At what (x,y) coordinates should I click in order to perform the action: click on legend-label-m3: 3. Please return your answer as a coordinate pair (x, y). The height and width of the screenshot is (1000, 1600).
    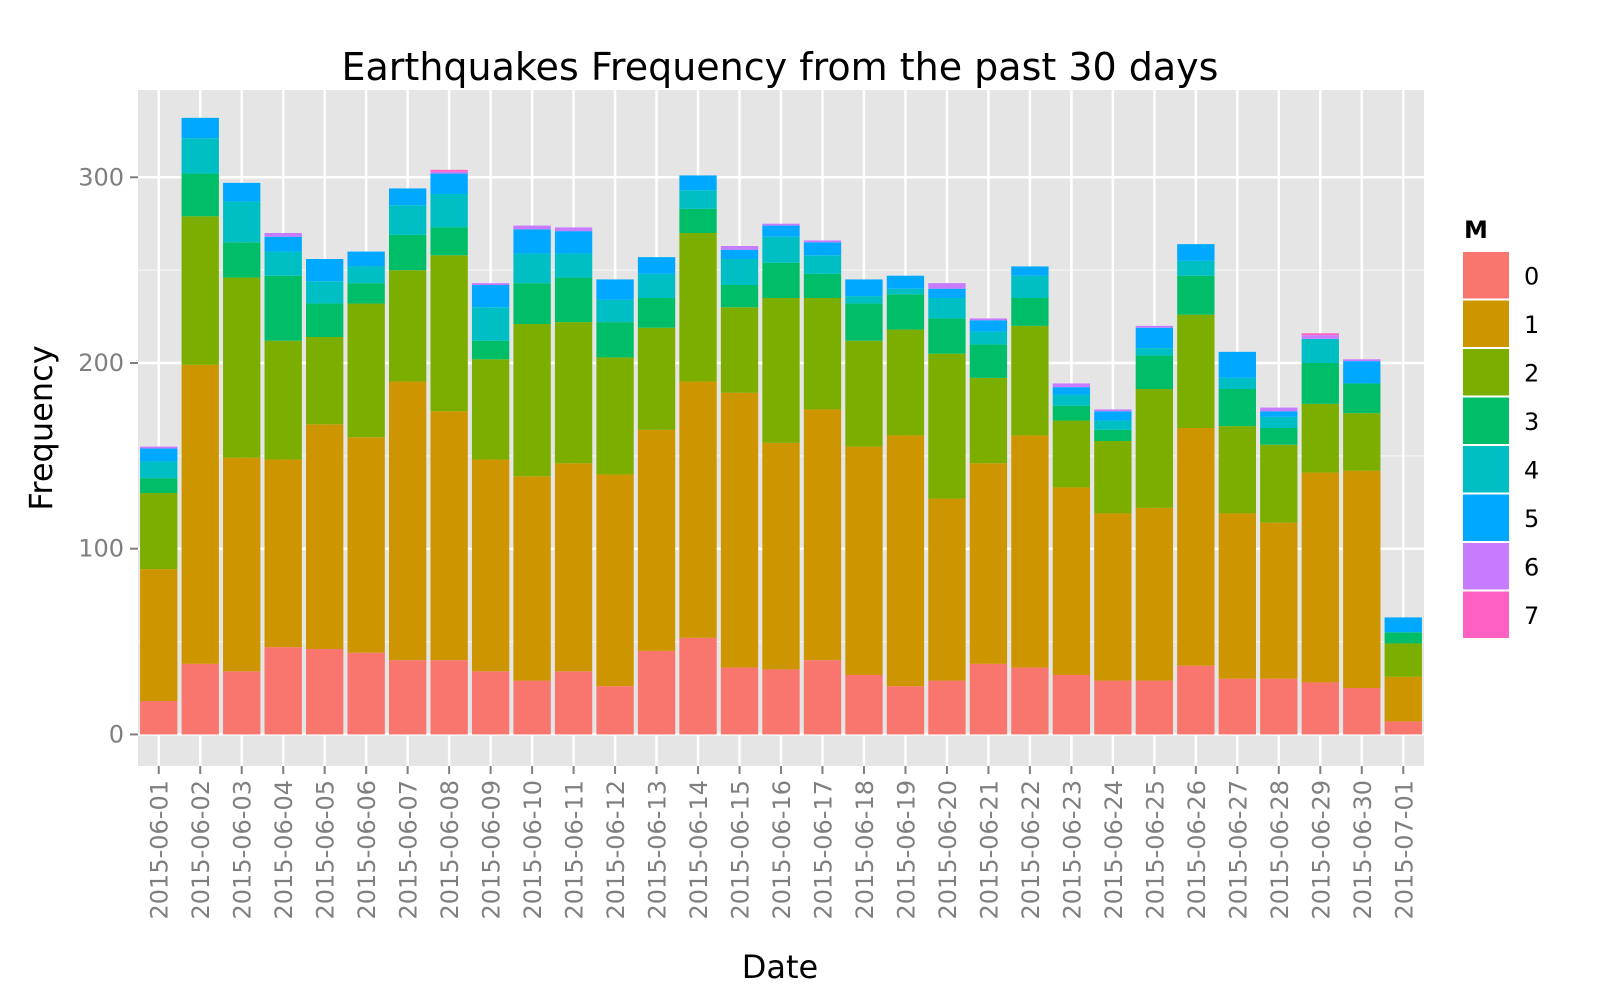
    Looking at the image, I should click on (1531, 422).